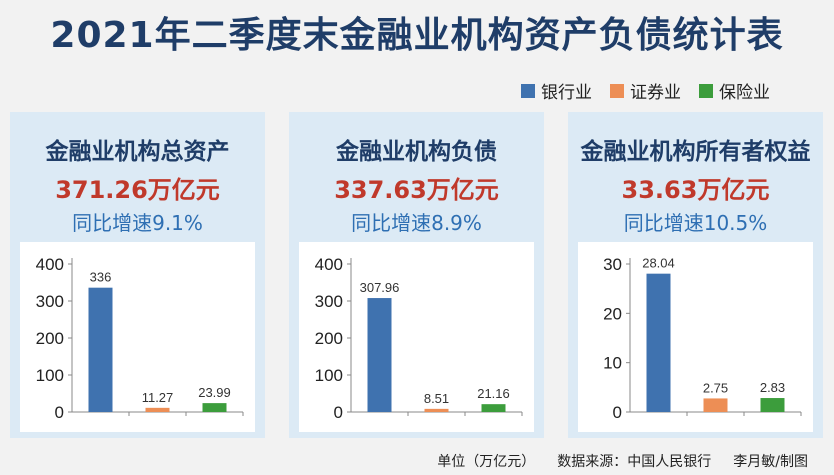  I want to click on bar-chart: 0 100 200 300 400 307.96 8.51 21.16, so click(419, 338).